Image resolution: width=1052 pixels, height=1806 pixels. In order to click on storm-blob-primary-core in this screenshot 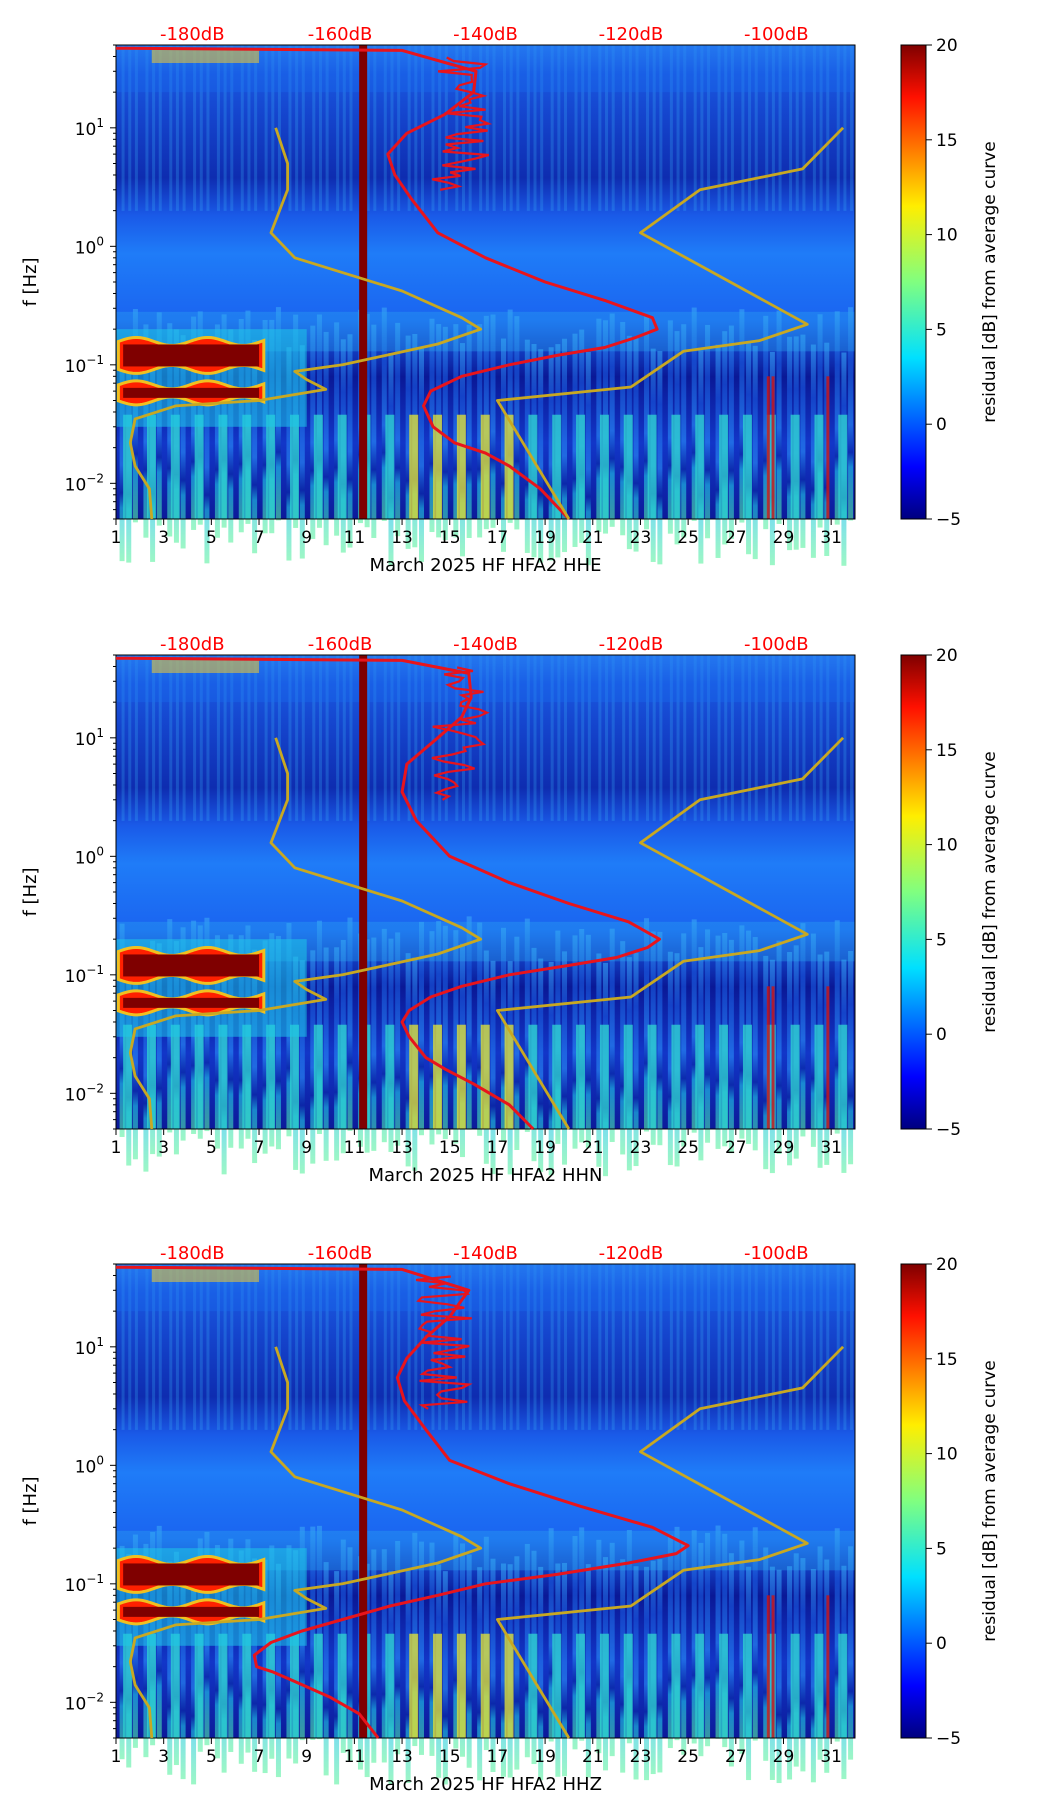, I will do `click(191, 355)`.